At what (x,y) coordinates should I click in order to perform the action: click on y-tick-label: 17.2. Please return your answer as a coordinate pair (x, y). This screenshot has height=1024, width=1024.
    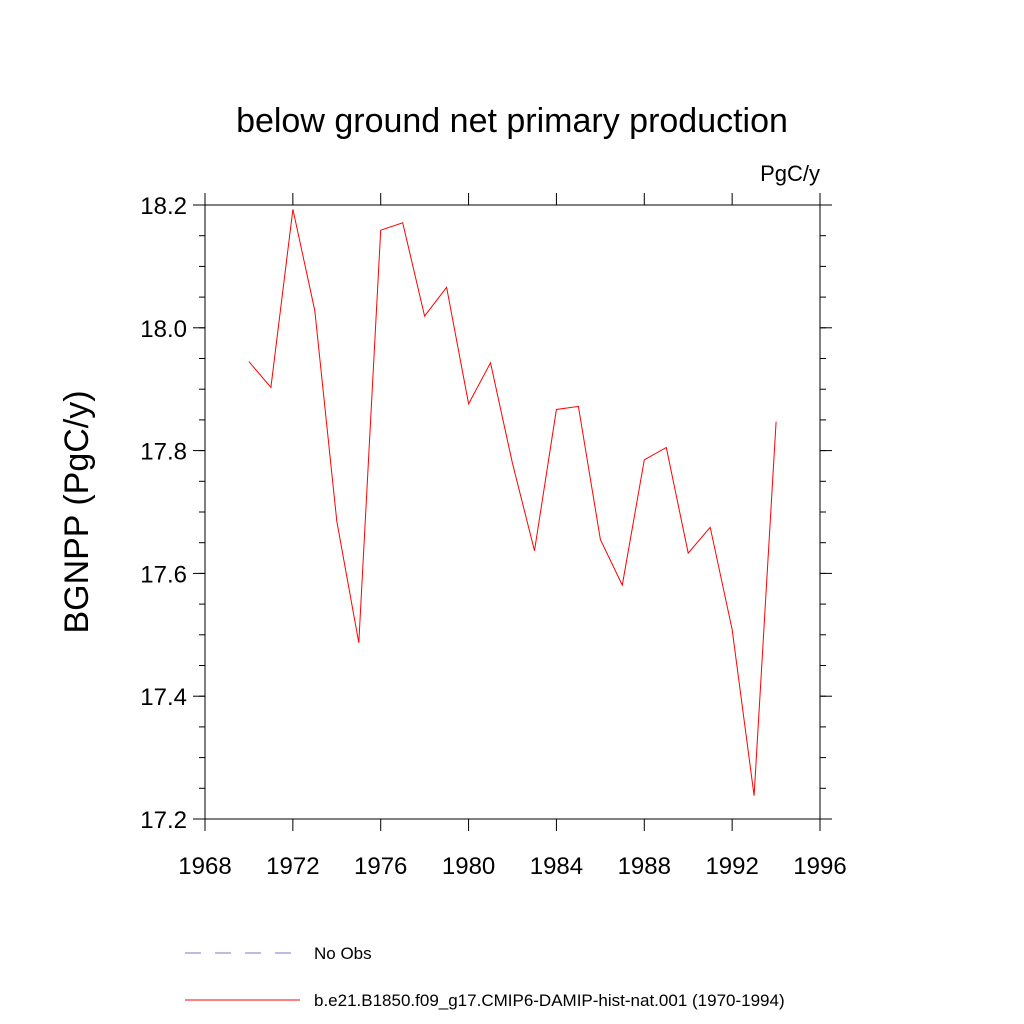
    Looking at the image, I should click on (163, 820).